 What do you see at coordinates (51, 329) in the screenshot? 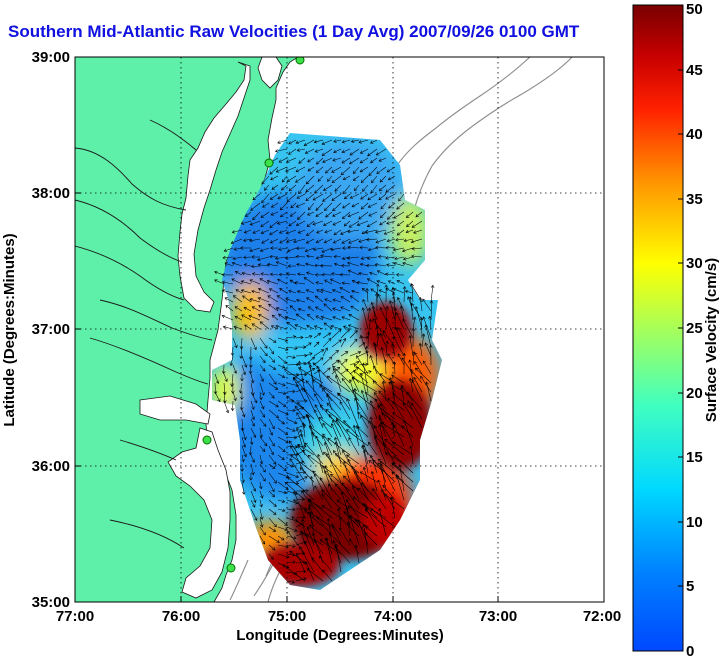
I see `y-tick-label: 37:00` at bounding box center [51, 329].